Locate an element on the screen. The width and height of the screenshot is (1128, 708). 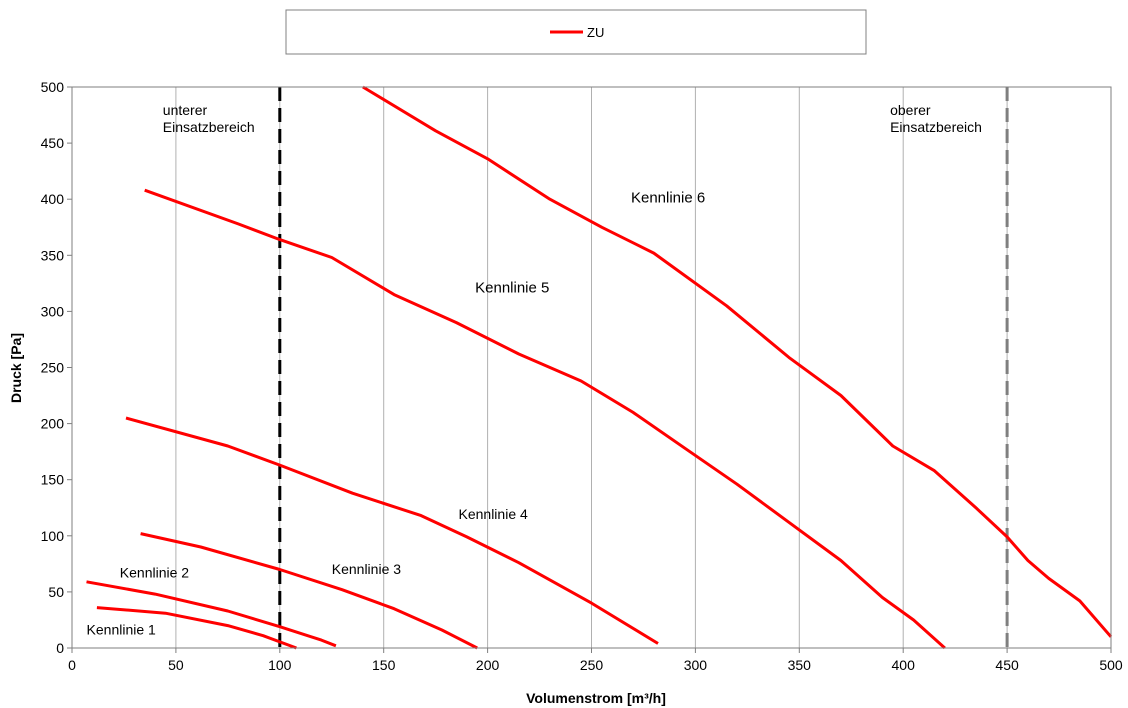
x-tick-label: 50 is located at coordinates (176, 665).